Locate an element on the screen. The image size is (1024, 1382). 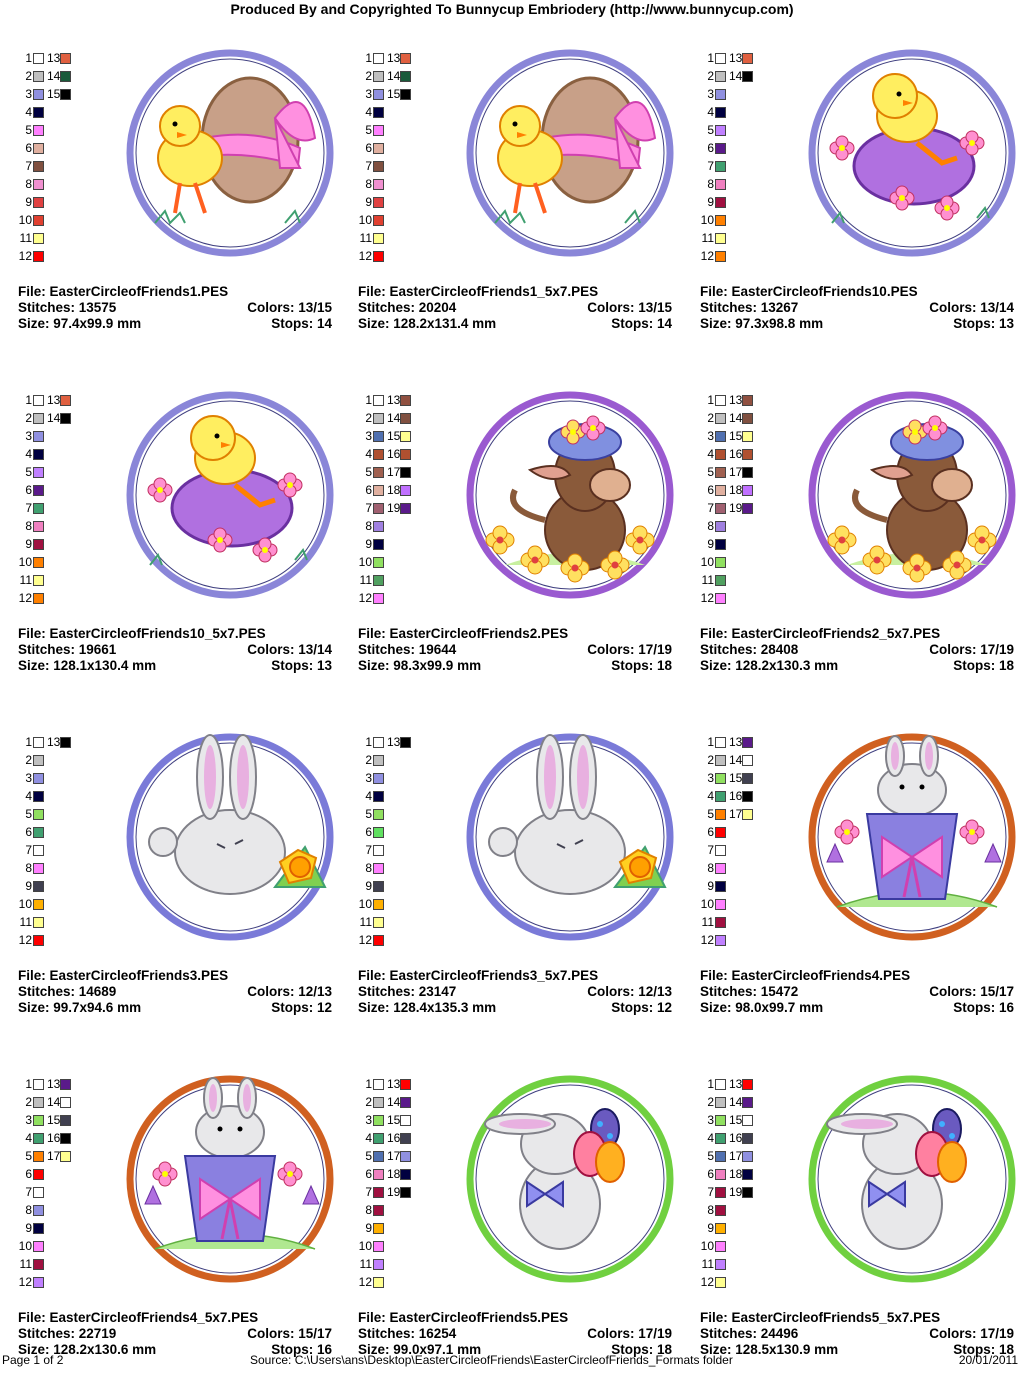
color-number: 5 is located at coordinates (28, 814).